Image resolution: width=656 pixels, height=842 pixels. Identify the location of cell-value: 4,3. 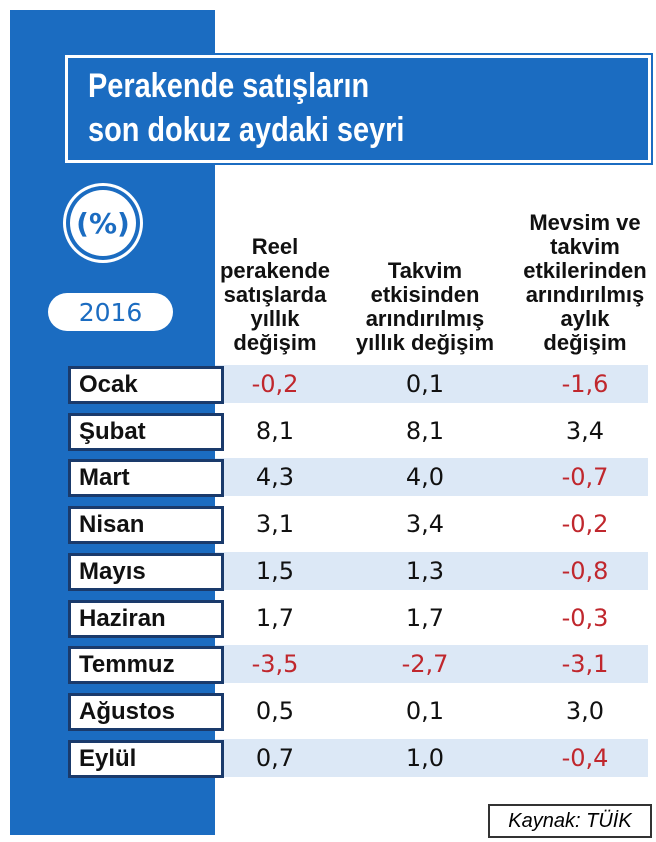
(275, 477).